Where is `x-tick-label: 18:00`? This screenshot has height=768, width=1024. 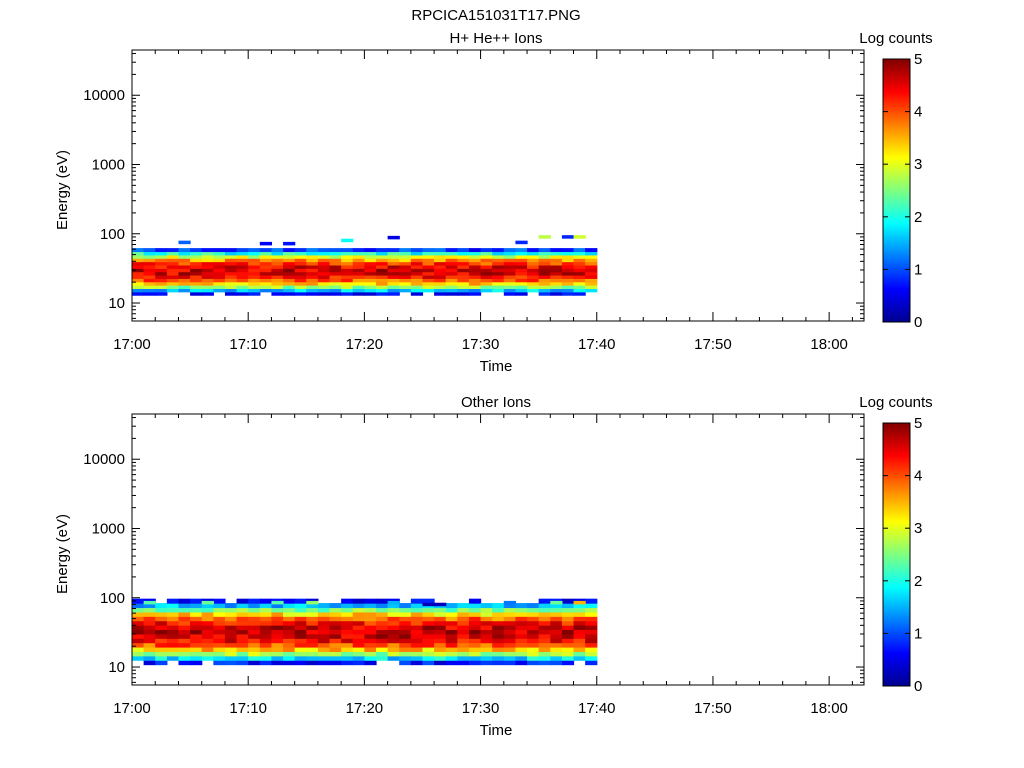 x-tick-label: 18:00 is located at coordinates (829, 344).